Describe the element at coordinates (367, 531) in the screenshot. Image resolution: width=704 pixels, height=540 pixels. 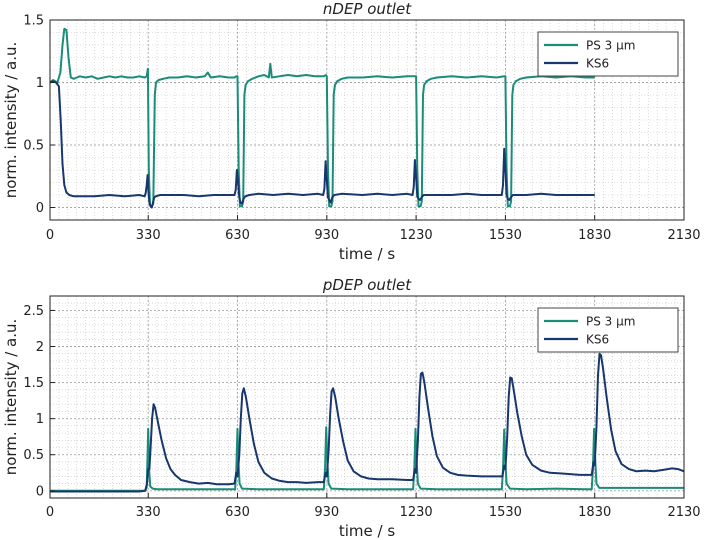
I see `pdep-x-axis-label: time / s` at that location.